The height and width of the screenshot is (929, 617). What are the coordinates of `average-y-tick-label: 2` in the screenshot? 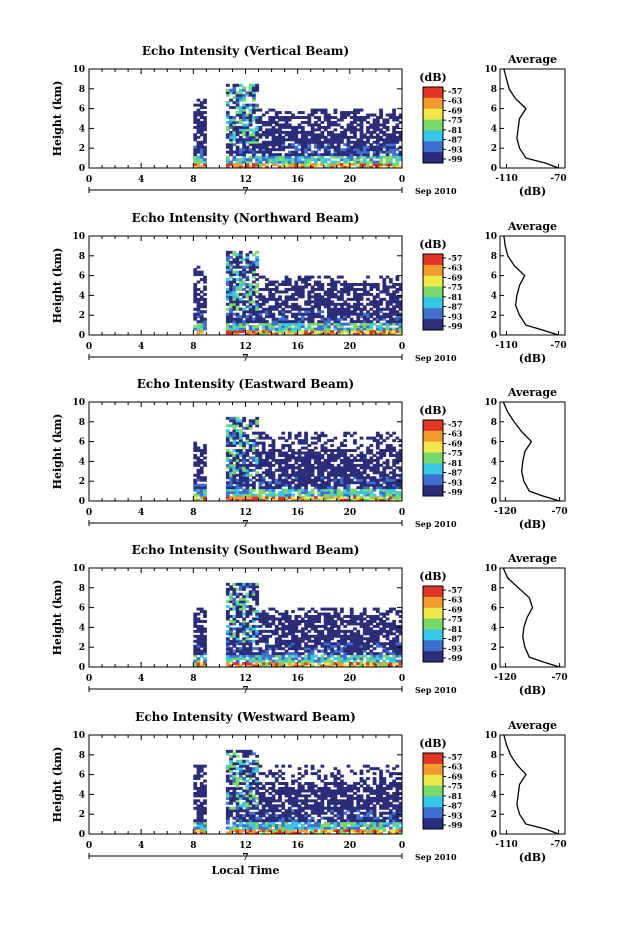 It's located at (494, 149).